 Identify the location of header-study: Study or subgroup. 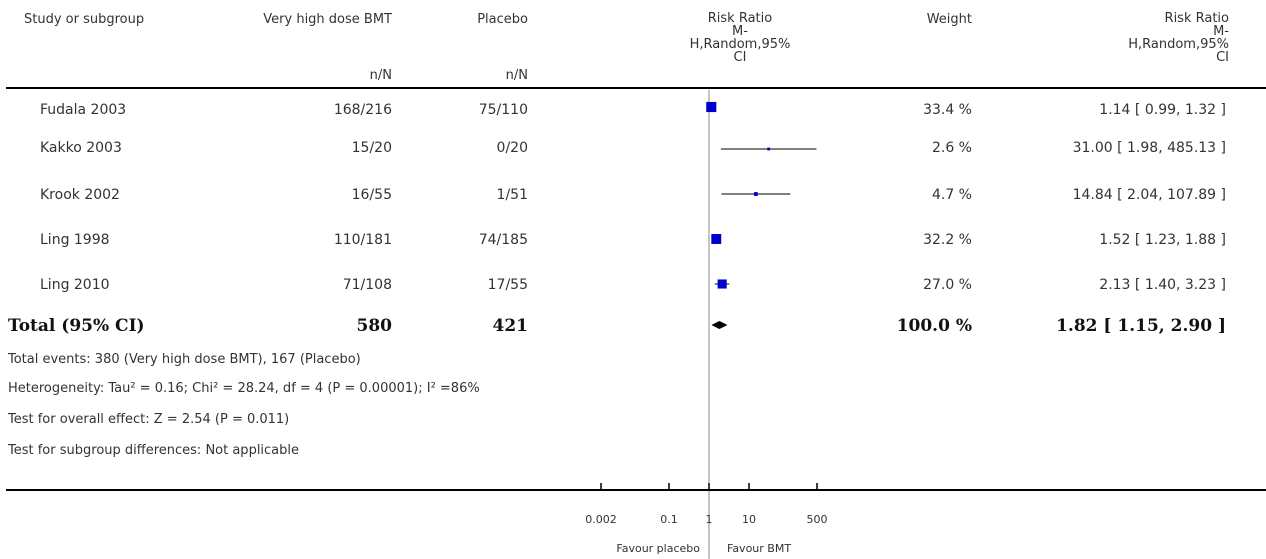
(84, 19).